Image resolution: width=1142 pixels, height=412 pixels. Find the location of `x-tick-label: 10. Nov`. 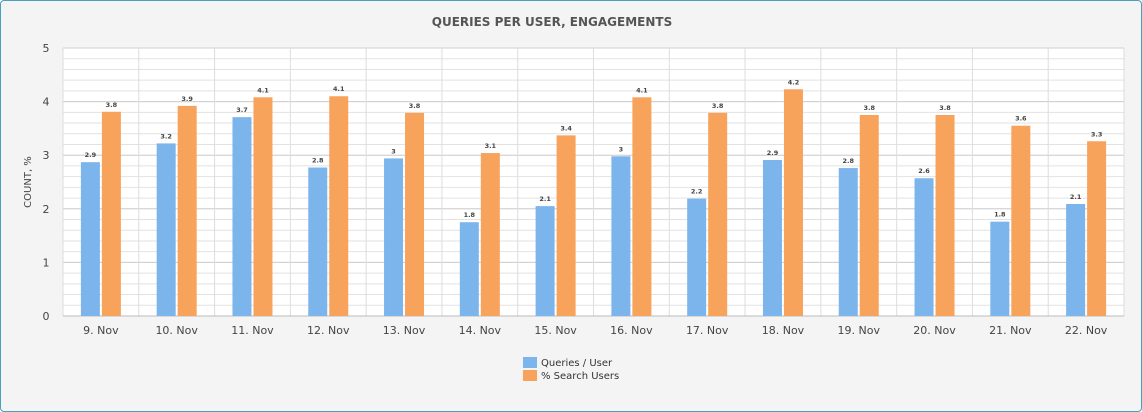

x-tick-label: 10. Nov is located at coordinates (176, 330).